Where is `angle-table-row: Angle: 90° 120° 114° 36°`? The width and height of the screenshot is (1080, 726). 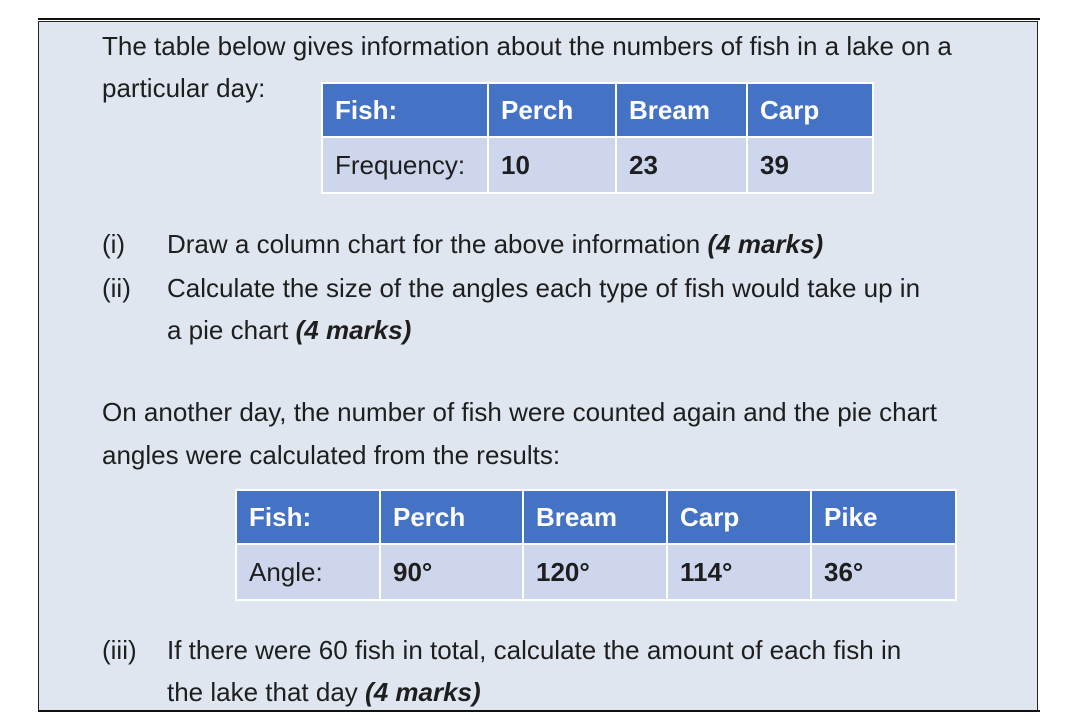
angle-table-row: Angle: 90° 120° 114° 36° is located at coordinates (596, 572).